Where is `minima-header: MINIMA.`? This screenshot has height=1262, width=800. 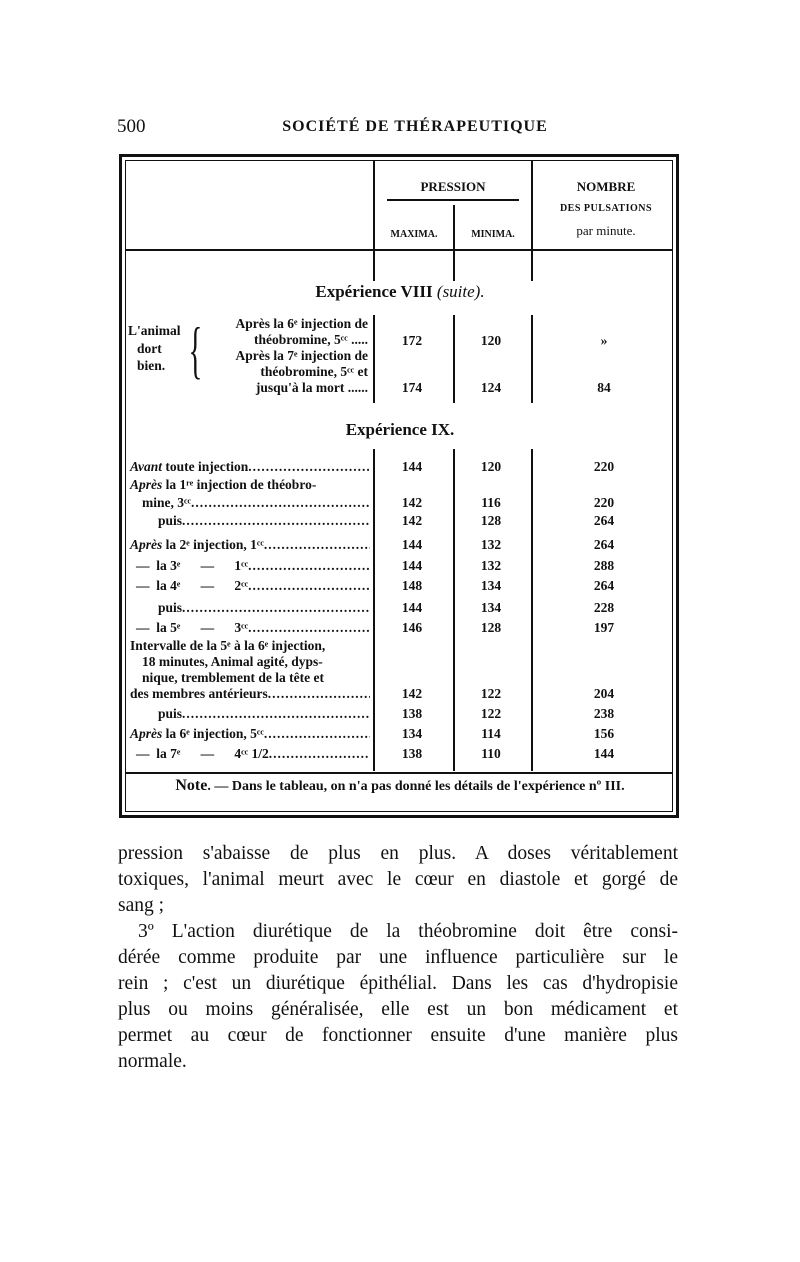
minima-header: MINIMA. is located at coordinates (493, 234).